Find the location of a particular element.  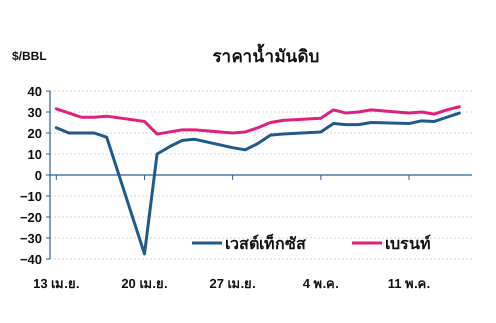

y-axis-title: $/BBL is located at coordinates (29, 56).